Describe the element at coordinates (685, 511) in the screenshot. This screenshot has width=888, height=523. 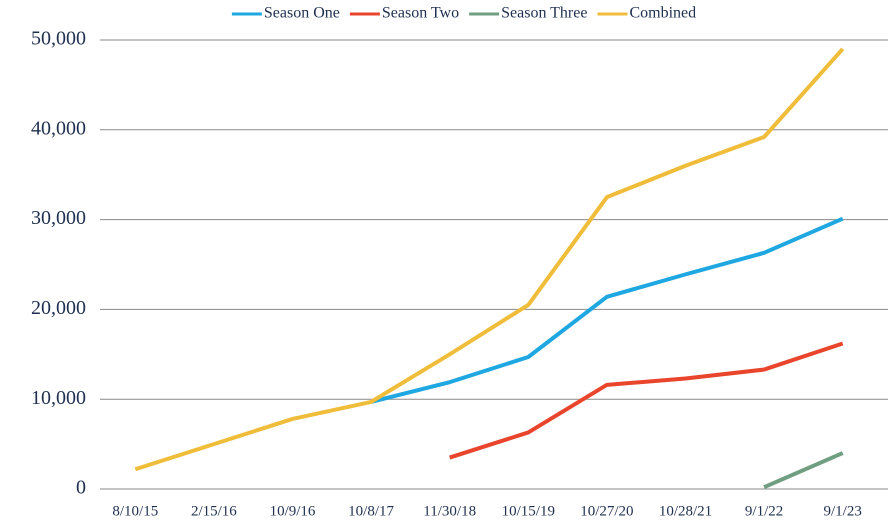
I see `x-tick-label: 10/28/21` at that location.